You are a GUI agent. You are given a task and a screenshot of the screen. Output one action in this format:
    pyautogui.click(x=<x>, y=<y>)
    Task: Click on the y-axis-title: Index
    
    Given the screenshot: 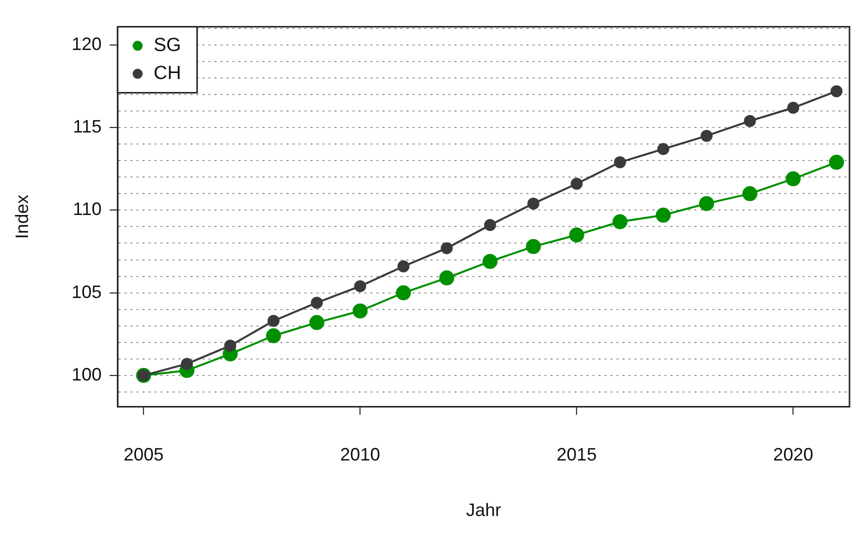 What is the action you would take?
    pyautogui.click(x=22, y=216)
    